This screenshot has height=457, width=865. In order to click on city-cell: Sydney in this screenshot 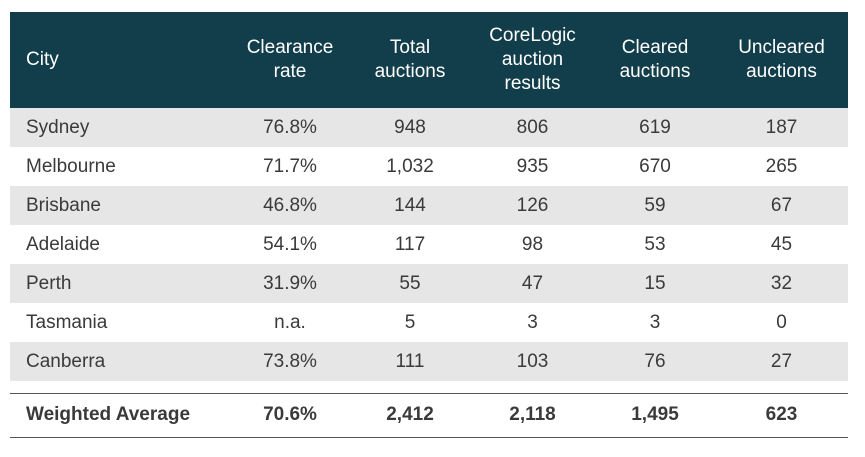, I will do `click(58, 127)`.